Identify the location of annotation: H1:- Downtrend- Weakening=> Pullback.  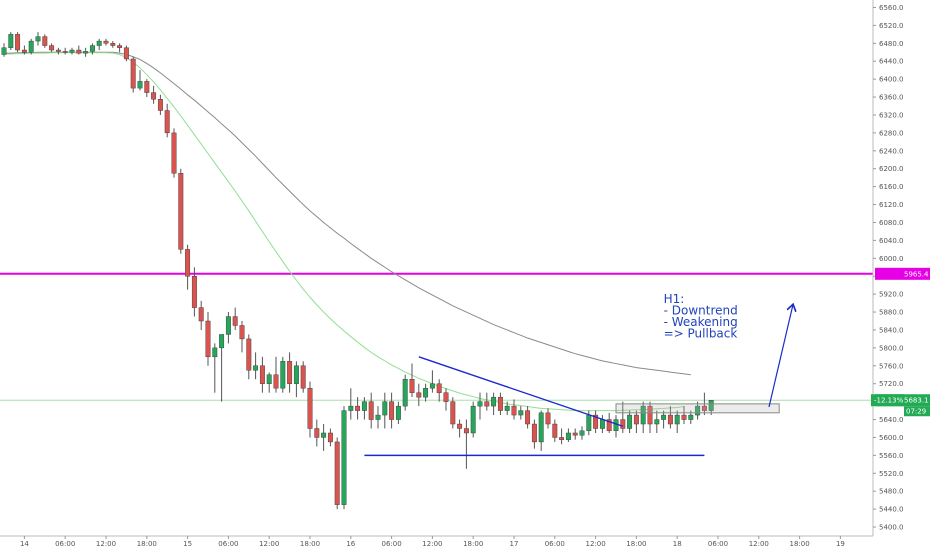
(701, 316).